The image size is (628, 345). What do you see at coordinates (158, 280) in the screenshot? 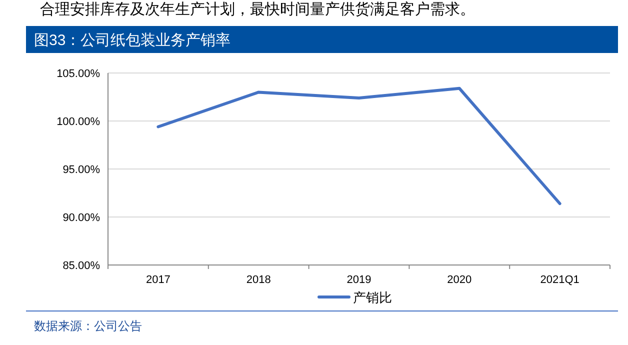
I see `x-tick-label: 2017` at bounding box center [158, 280].